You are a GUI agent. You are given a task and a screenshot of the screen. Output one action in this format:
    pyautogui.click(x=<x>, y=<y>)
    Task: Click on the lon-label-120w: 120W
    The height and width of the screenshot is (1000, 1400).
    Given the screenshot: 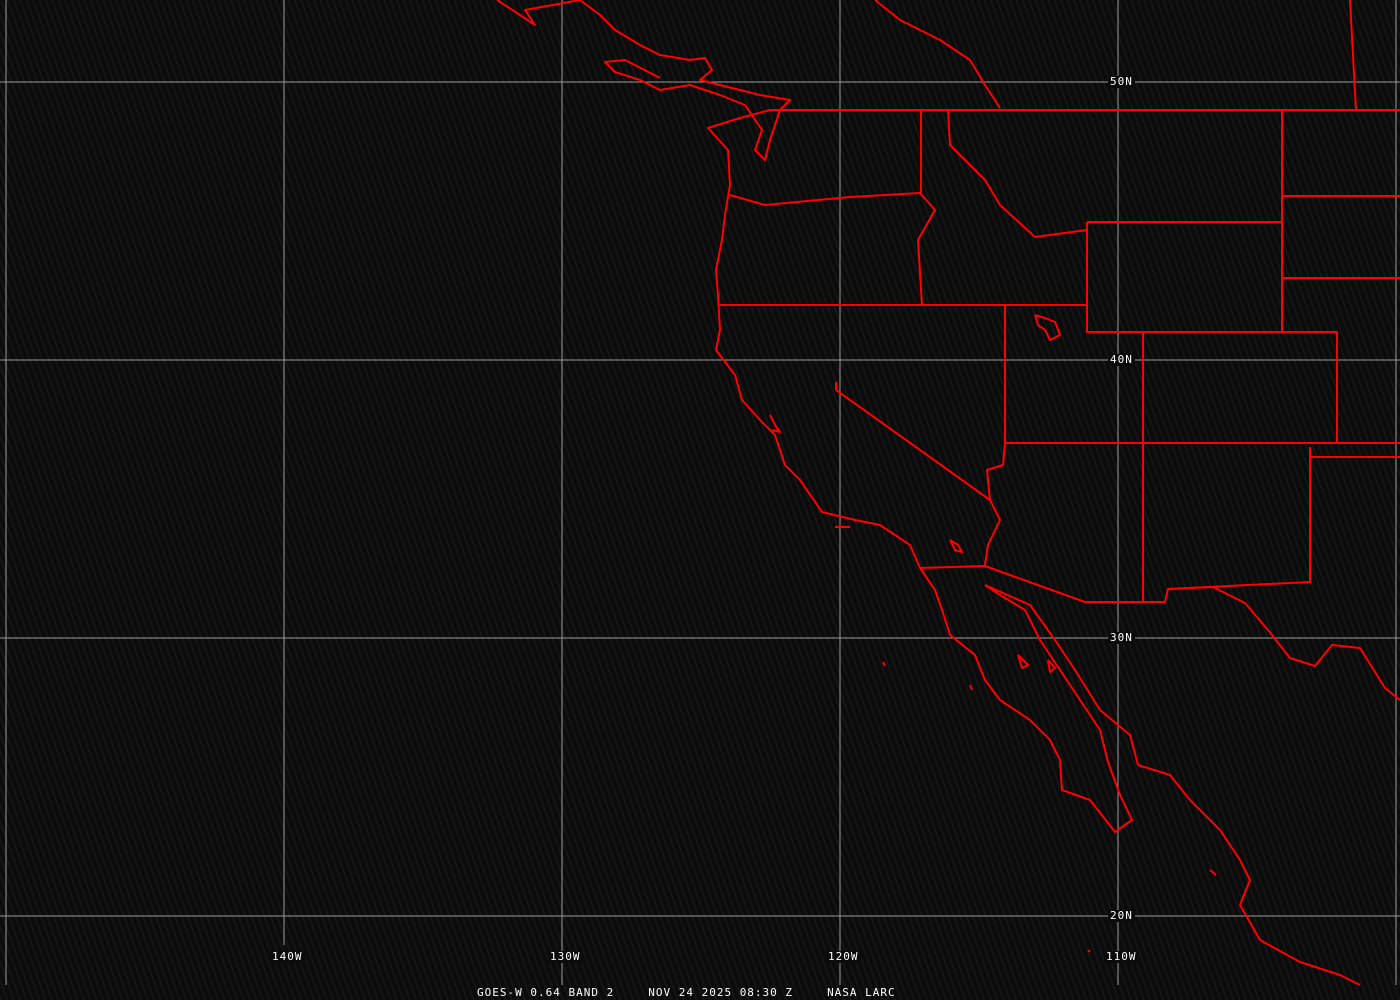 What is the action you would take?
    pyautogui.click(x=843, y=956)
    